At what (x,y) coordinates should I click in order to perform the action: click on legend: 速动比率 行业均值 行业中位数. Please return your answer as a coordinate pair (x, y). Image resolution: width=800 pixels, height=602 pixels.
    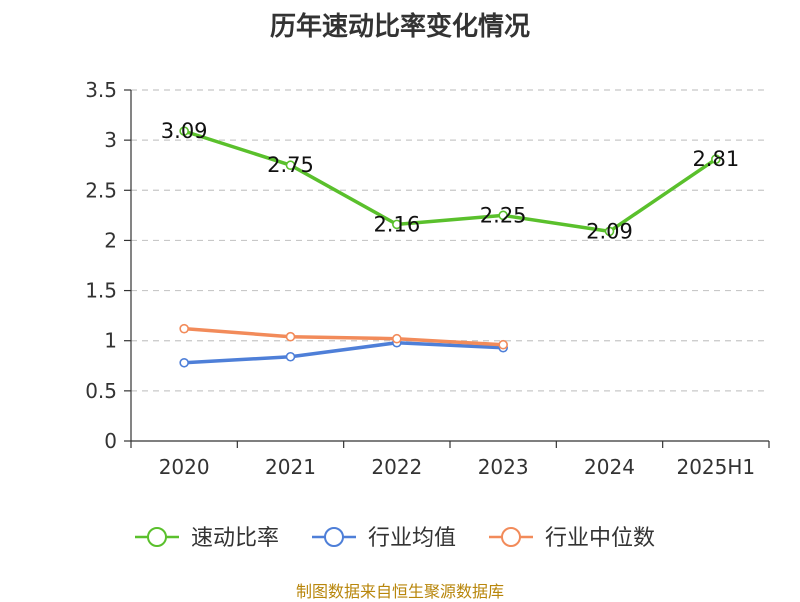
    Looking at the image, I should click on (395, 538).